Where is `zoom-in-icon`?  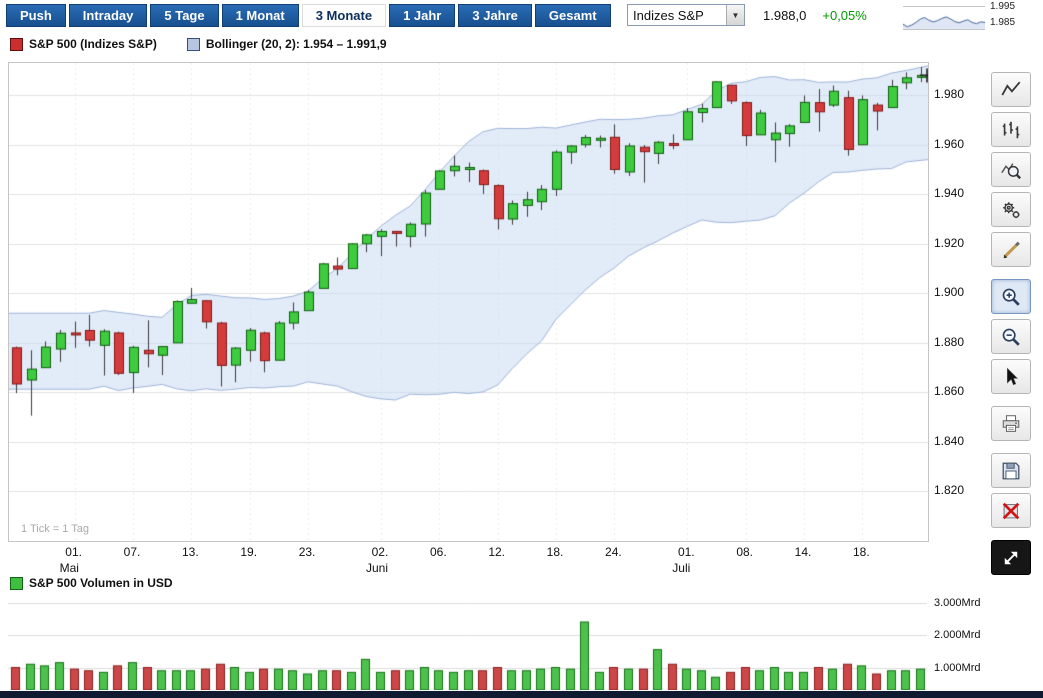 zoom-in-icon is located at coordinates (1011, 297).